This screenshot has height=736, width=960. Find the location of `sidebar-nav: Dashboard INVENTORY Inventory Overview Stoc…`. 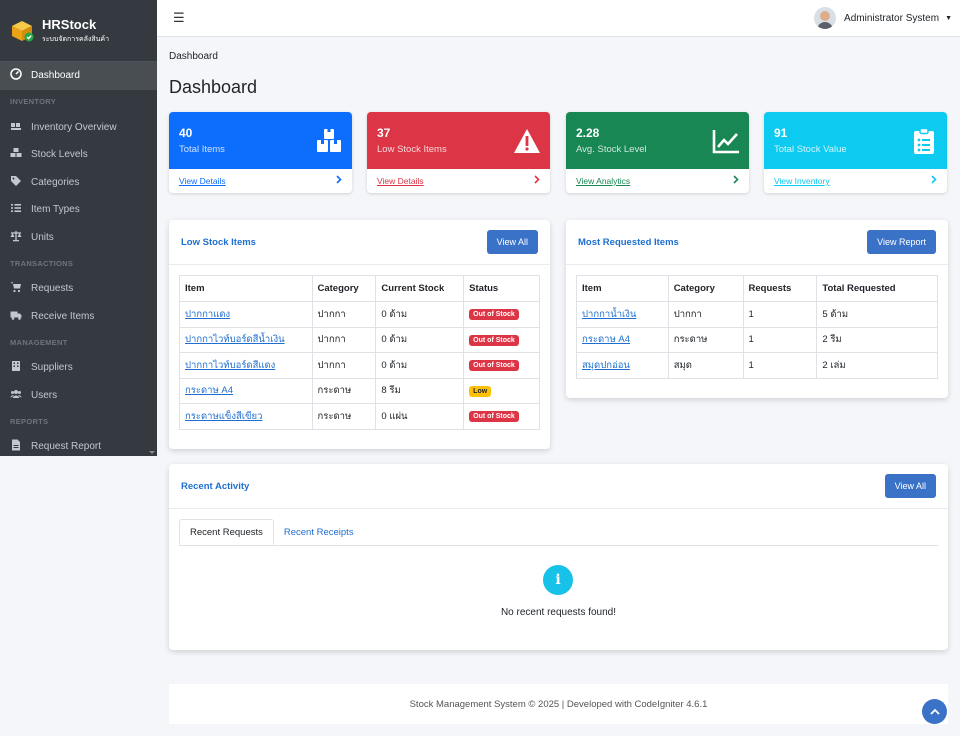

sidebar-nav: Dashboard INVENTORY Inventory Overview Stoc… is located at coordinates (78, 259).